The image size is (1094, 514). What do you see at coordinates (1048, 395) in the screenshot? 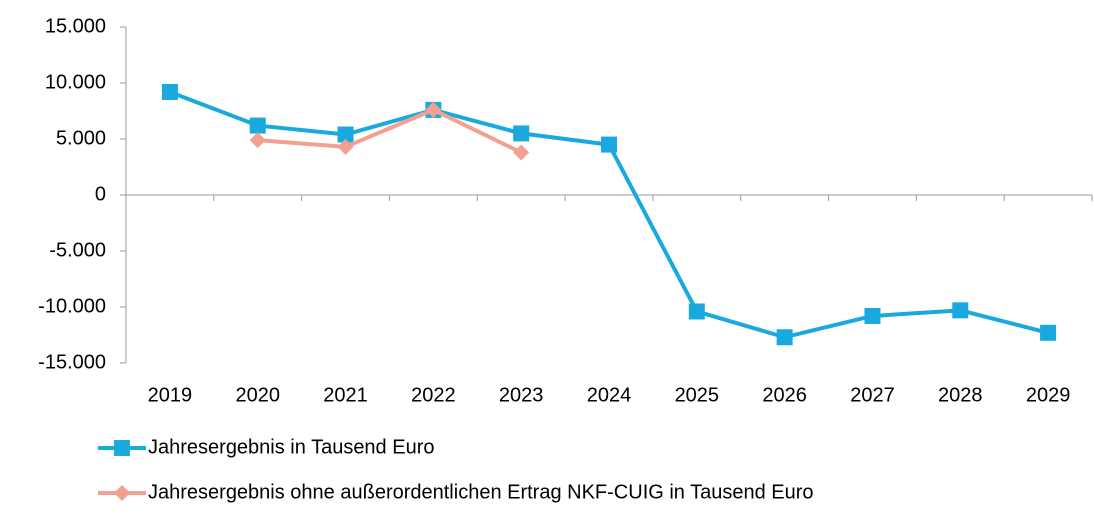
I see `x-tick-label: 2029` at bounding box center [1048, 395].